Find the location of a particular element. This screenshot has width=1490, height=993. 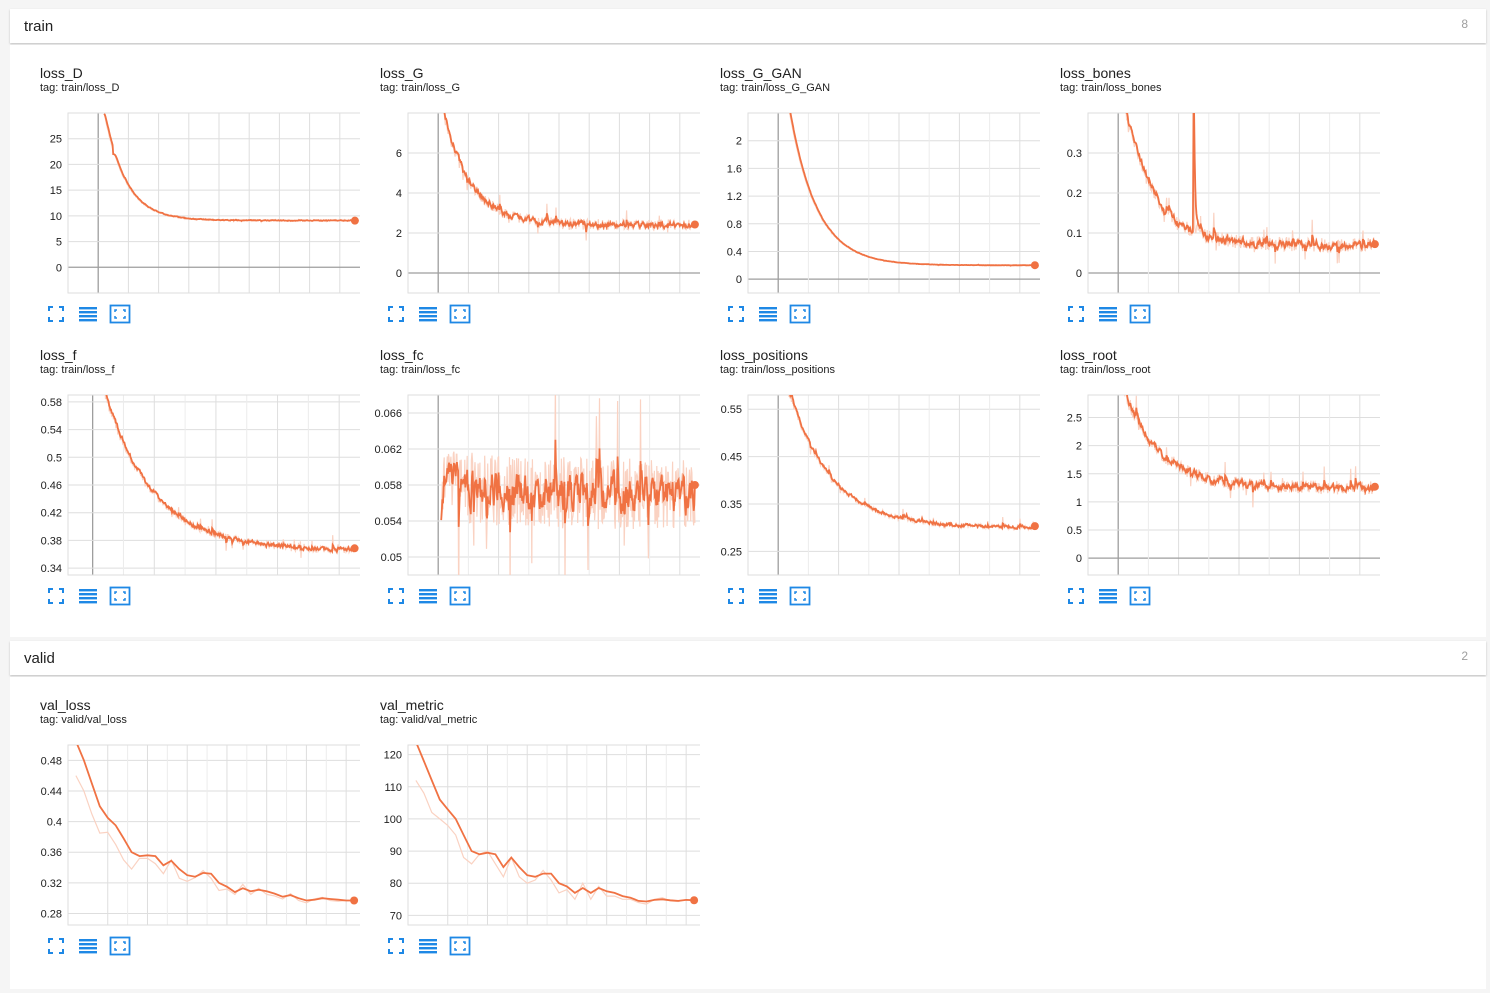

y-tick-label: 1 is located at coordinates (1079, 503).